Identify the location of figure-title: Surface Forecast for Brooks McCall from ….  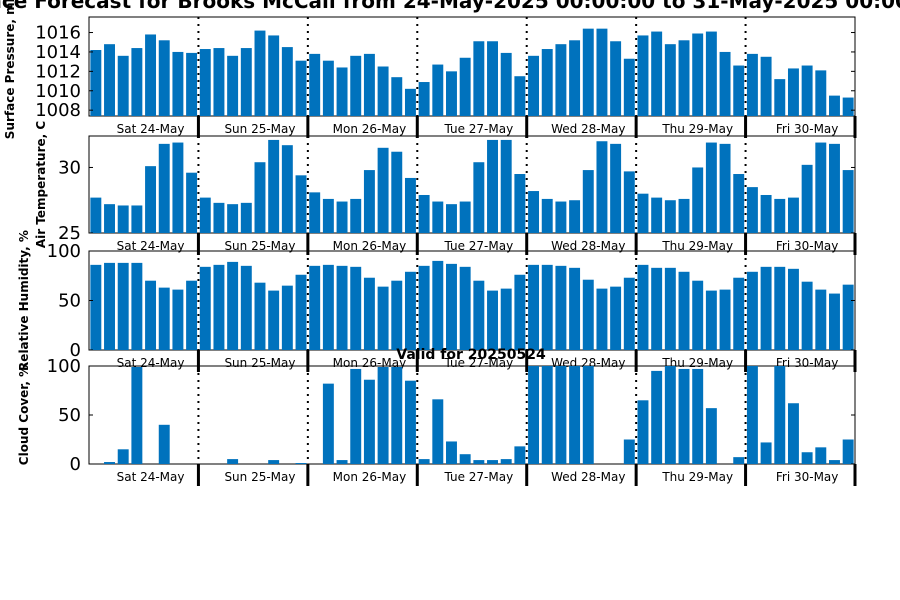
(450, 6).